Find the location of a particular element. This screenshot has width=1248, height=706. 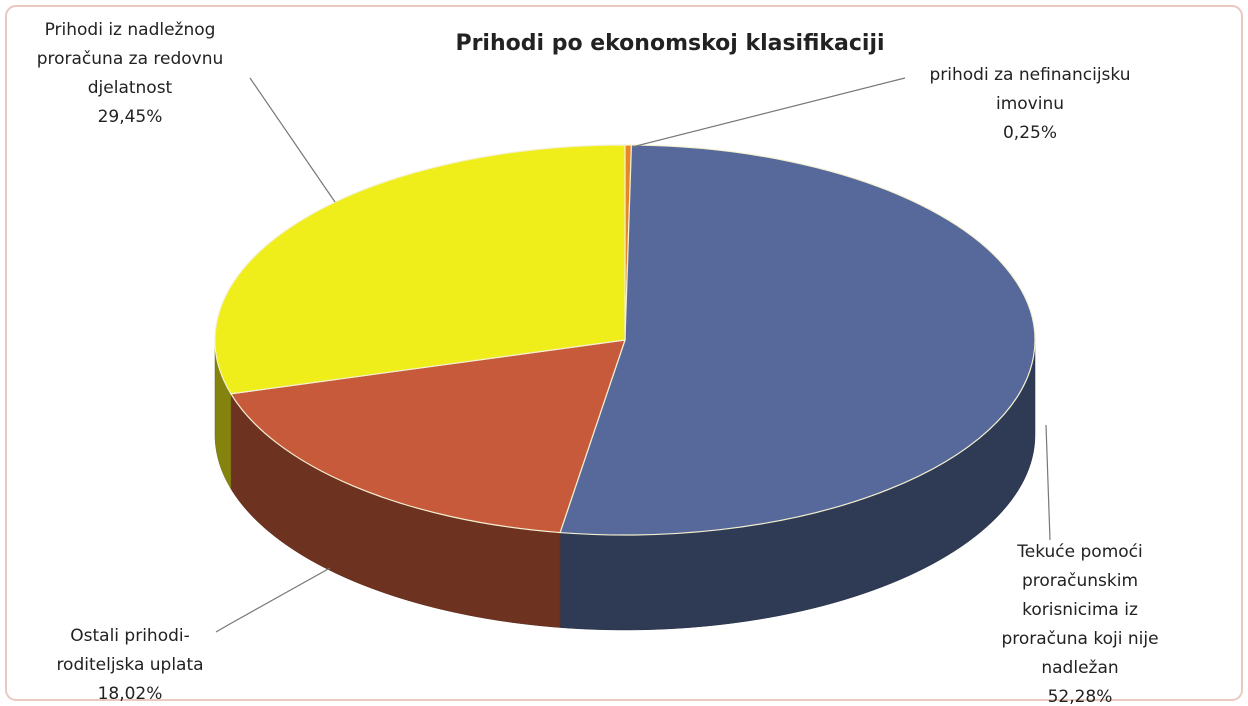

slice-label: Prihodi iz nadležnog is located at coordinates (130, 30).